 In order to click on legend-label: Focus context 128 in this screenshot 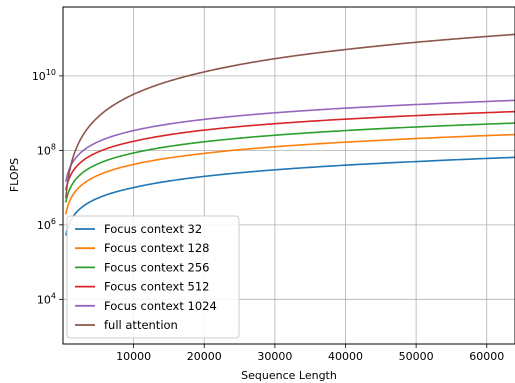, I will do `click(156, 248)`.